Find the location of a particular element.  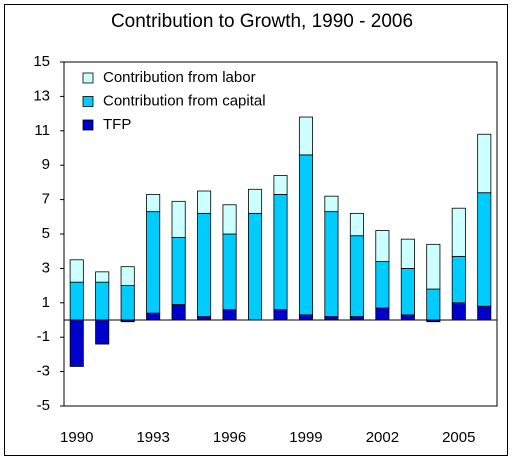

x-tick-label: 1996 is located at coordinates (229, 437).